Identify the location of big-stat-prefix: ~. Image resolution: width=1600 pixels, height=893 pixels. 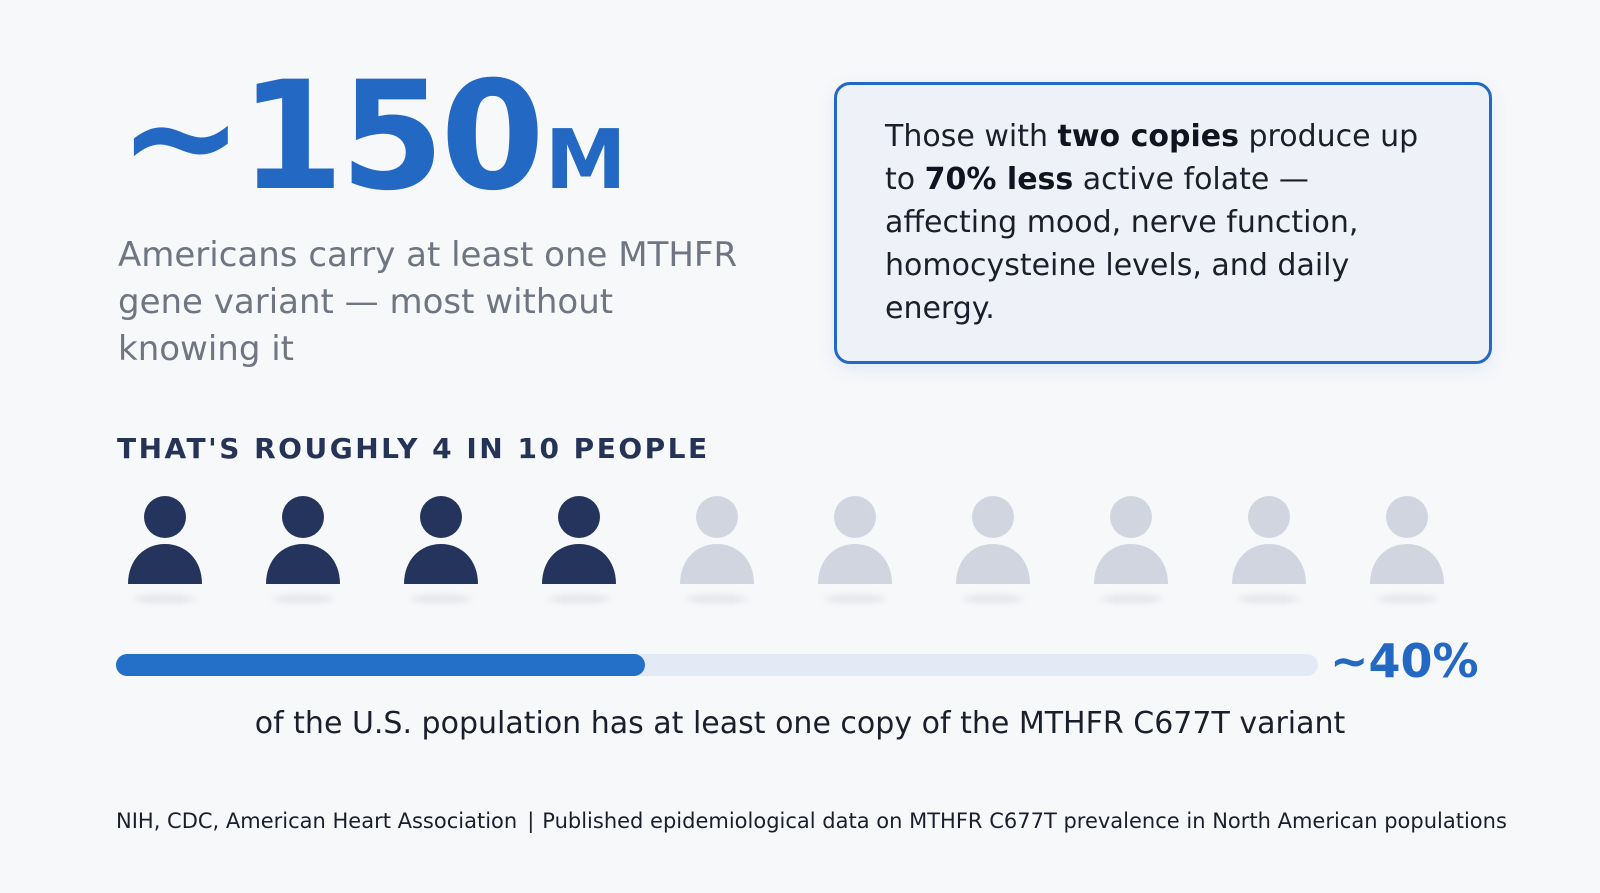
(181, 137).